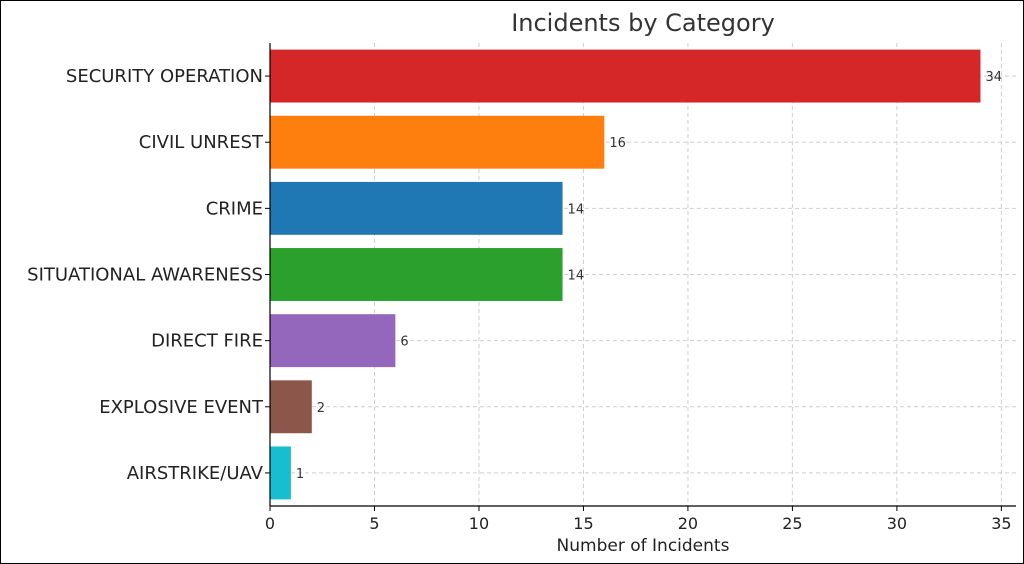 This screenshot has height=564, width=1024. I want to click on category-label: CIVIL UNREST, so click(201, 142).